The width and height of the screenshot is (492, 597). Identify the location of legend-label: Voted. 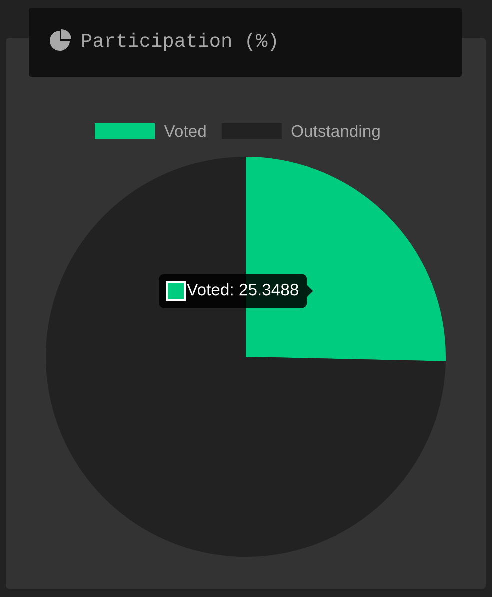
(185, 131).